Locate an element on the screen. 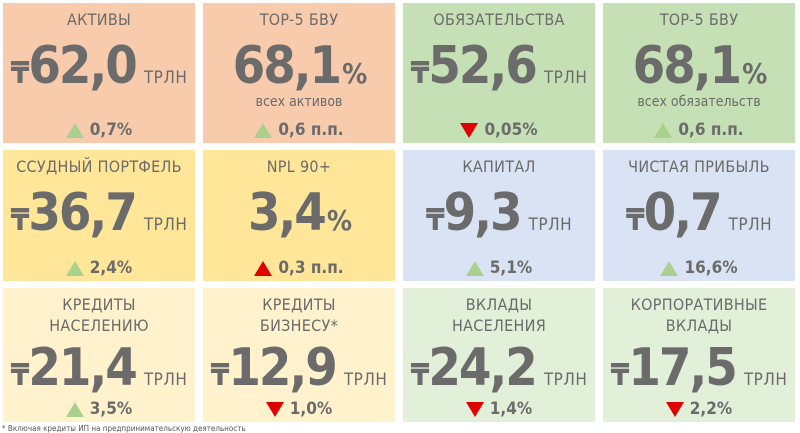 The image size is (800, 433). change-indicator: 2,2% is located at coordinates (699, 409).